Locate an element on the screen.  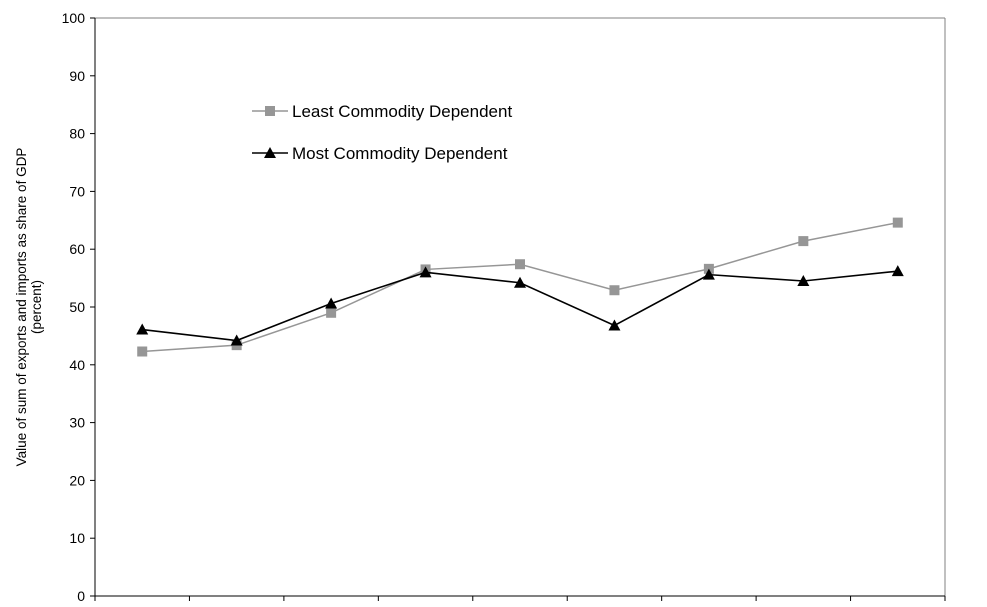
y-axis-title-line2: (percent) is located at coordinates (36, 307).